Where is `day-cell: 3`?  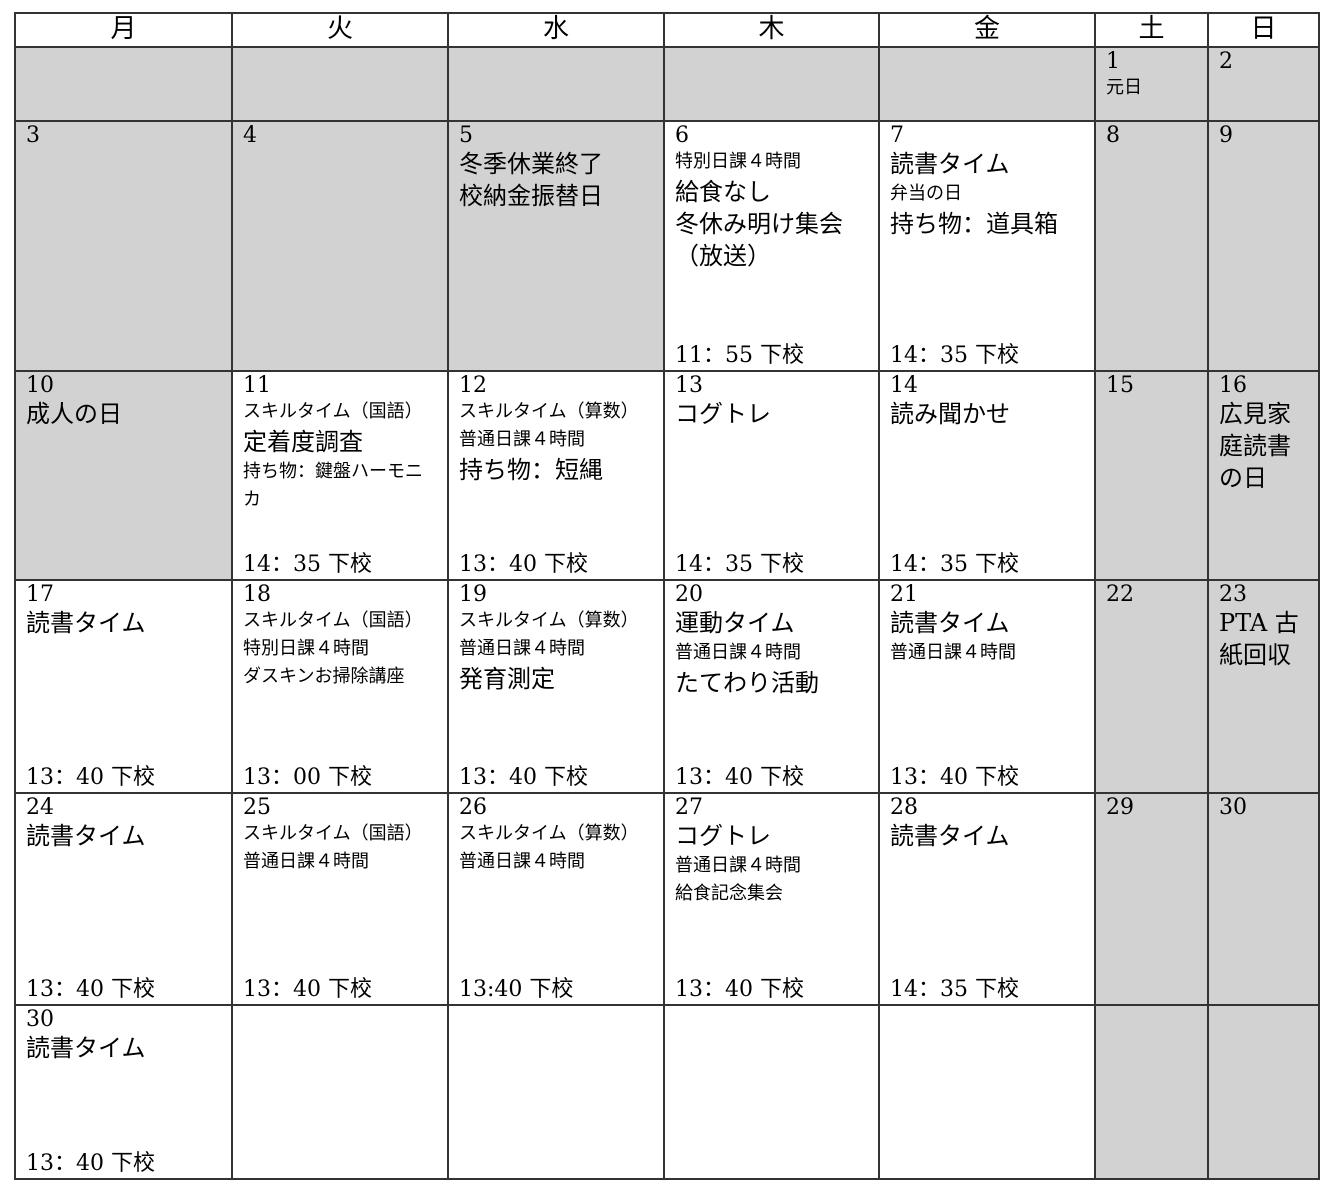 day-cell: 3 is located at coordinates (123, 246).